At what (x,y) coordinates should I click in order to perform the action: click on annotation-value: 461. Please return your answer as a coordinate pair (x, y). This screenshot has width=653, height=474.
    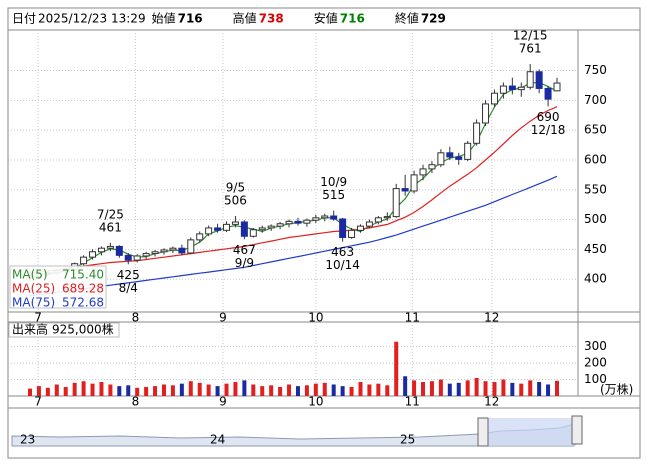
    Looking at the image, I should click on (110, 227).